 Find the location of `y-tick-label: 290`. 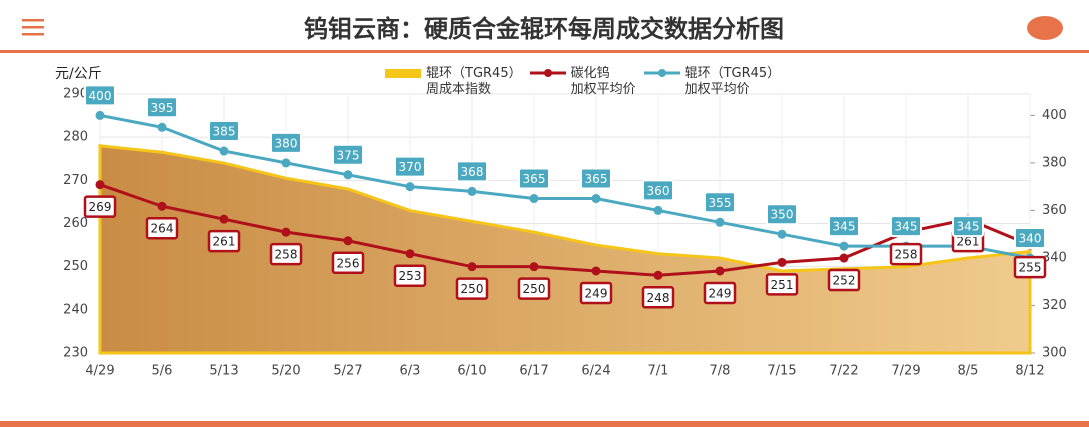

y-tick-label: 290 is located at coordinates (75, 94).